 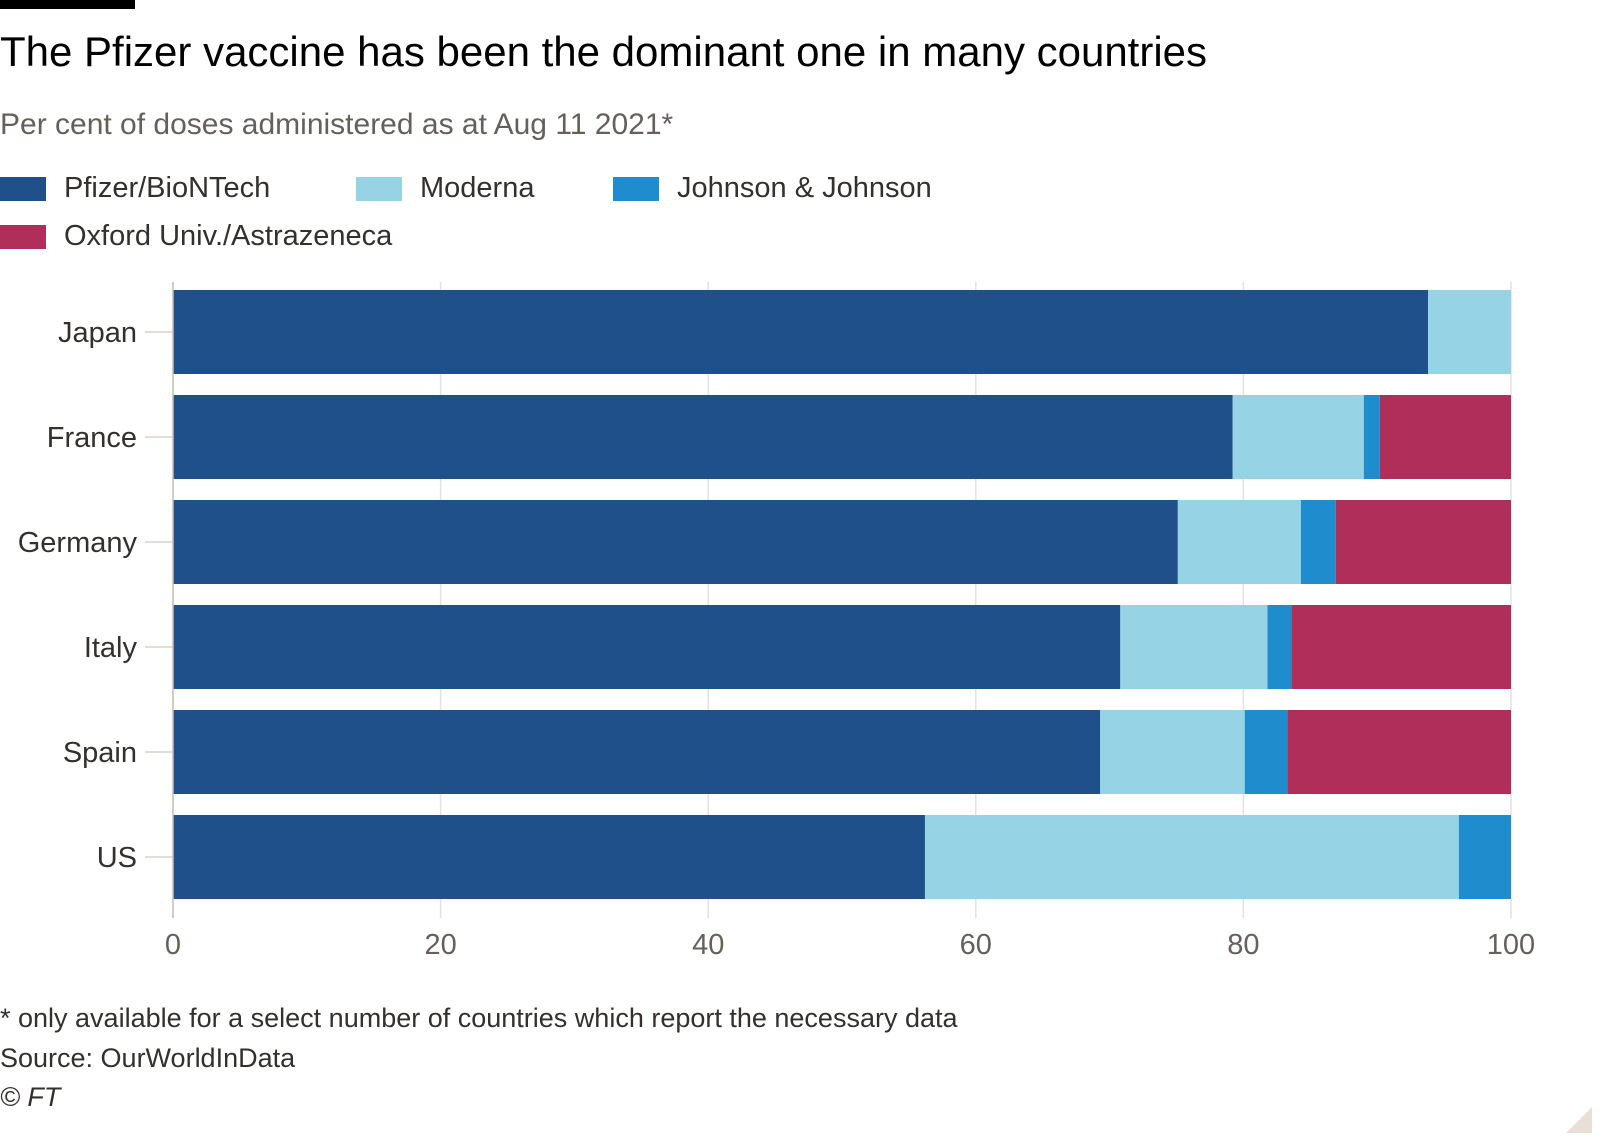 What do you see at coordinates (67, 4) in the screenshot?
I see `brand-bar` at bounding box center [67, 4].